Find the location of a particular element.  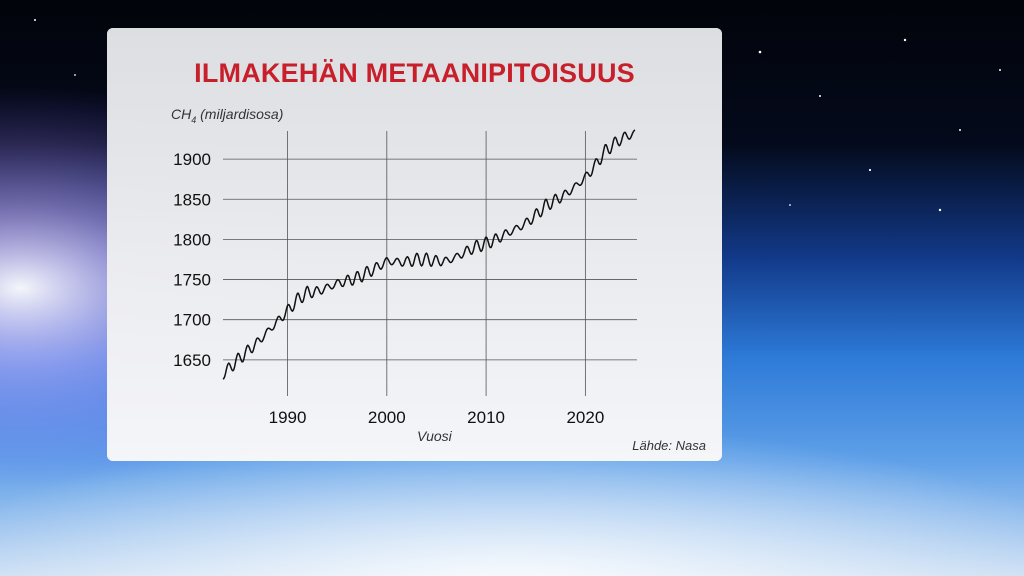

y-axis-label: CH4 (miljardisosa) is located at coordinates (227, 115).